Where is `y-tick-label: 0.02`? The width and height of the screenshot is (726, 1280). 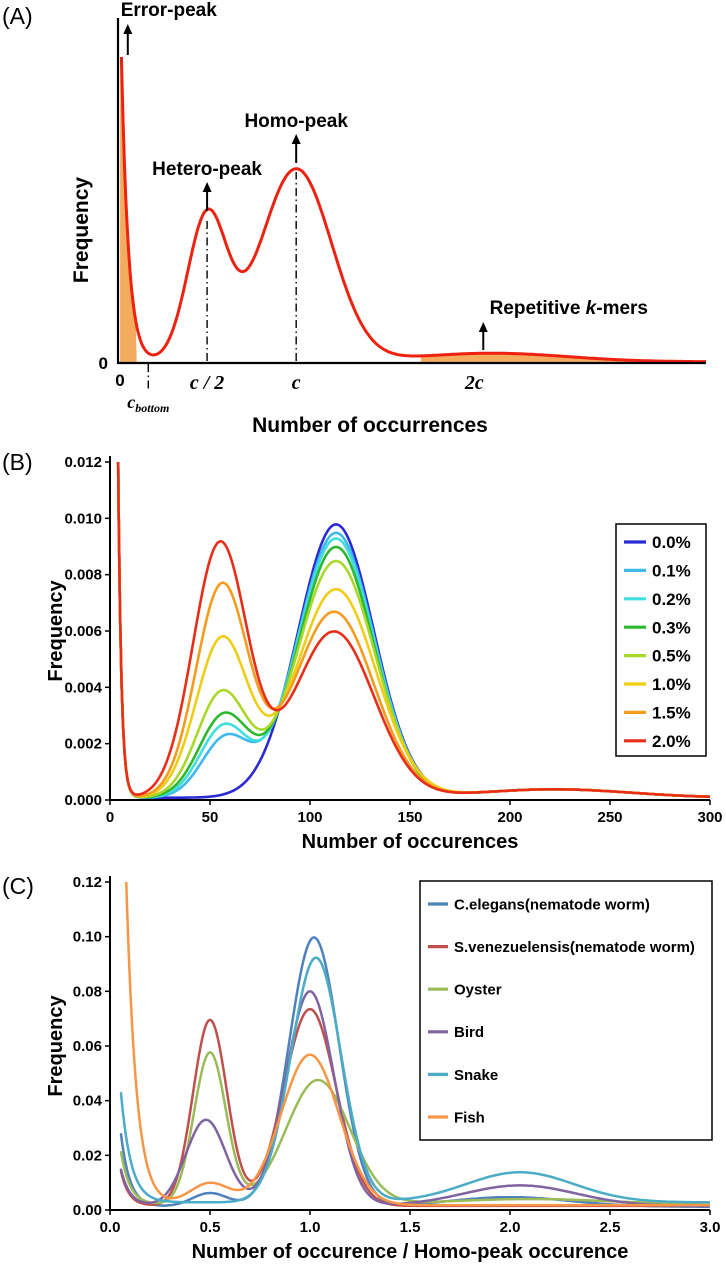
y-tick-label: 0.02 is located at coordinates (87, 1155).